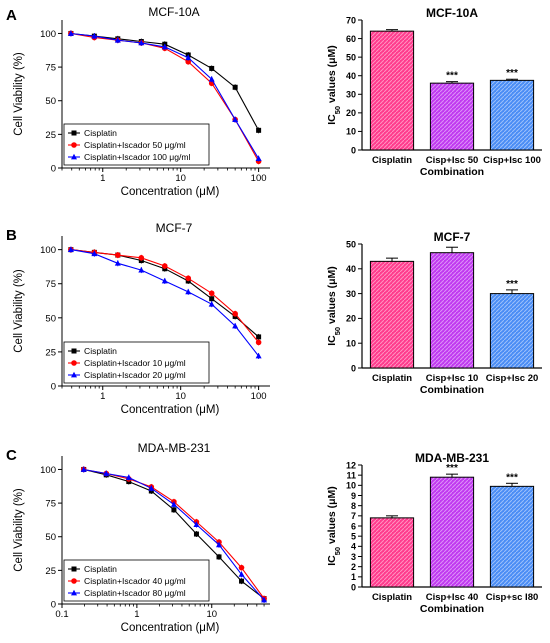 The height and width of the screenshot is (643, 550). Describe the element at coordinates (11, 15) in the screenshot. I see `panel-letter: A` at that location.